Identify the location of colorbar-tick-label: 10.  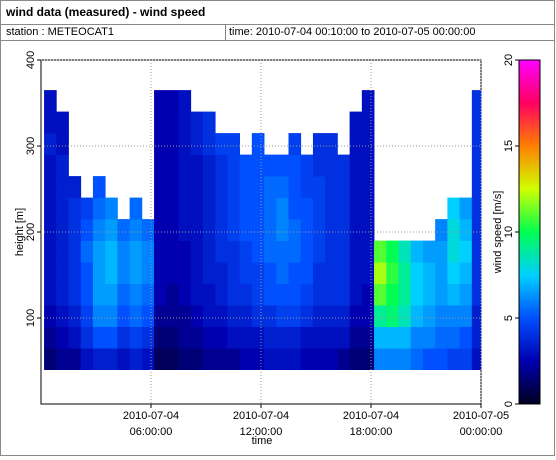
(509, 232).